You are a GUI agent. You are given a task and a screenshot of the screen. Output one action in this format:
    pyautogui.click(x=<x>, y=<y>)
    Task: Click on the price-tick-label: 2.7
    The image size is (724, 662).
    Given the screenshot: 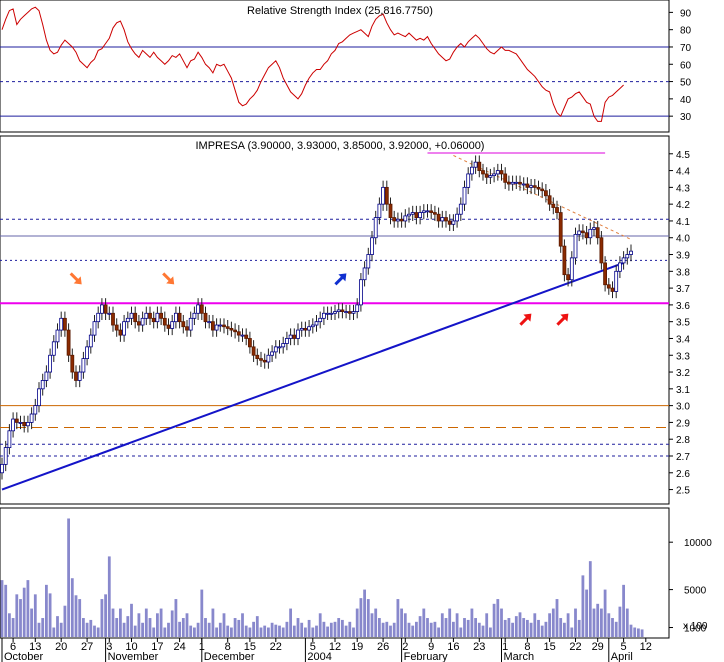 What is the action you would take?
    pyautogui.click(x=683, y=457)
    